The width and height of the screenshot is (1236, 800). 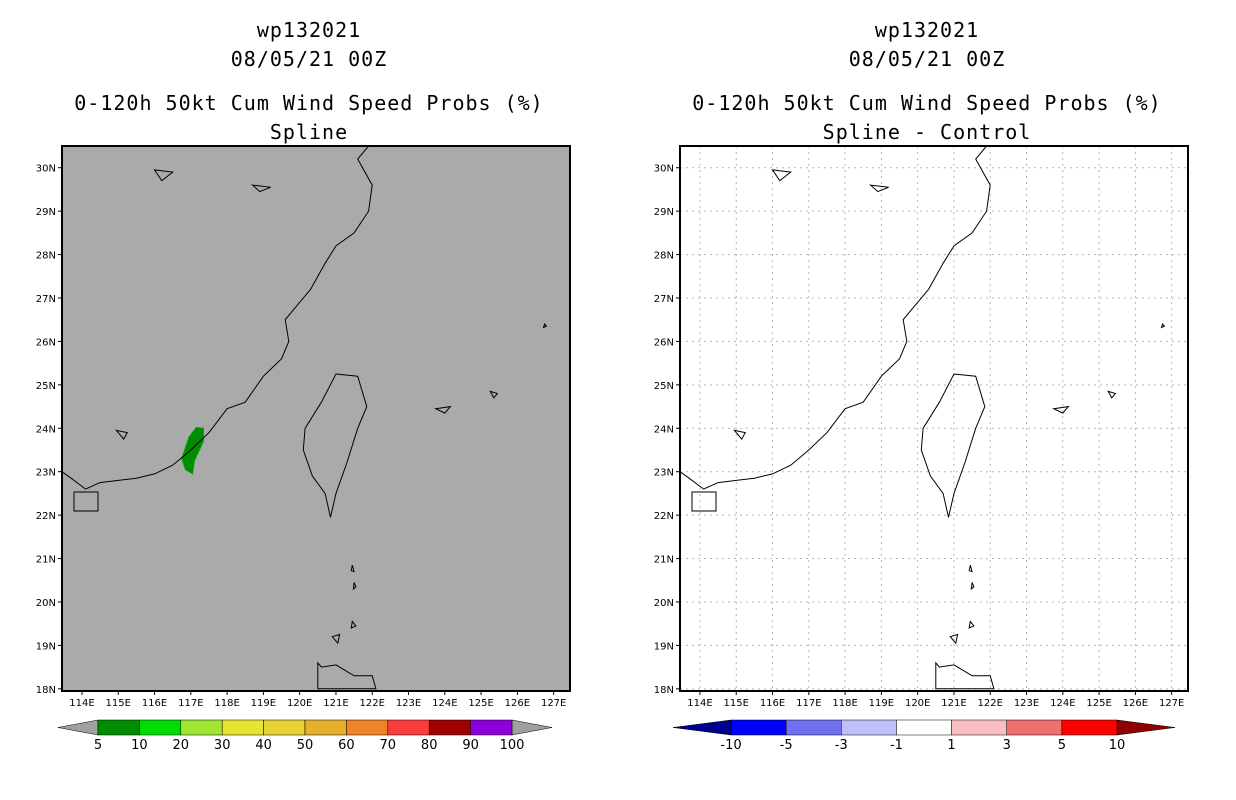 I want to click on lon-label: 119E, so click(x=263, y=703).